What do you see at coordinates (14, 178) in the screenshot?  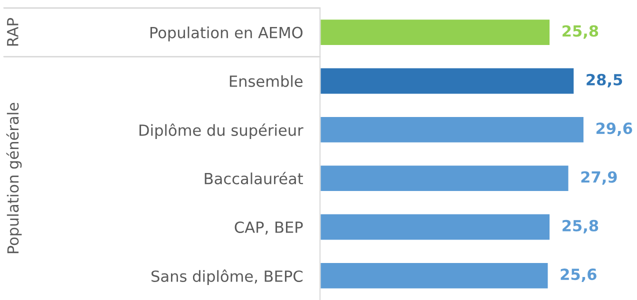 I see `text: Population générale` at bounding box center [14, 178].